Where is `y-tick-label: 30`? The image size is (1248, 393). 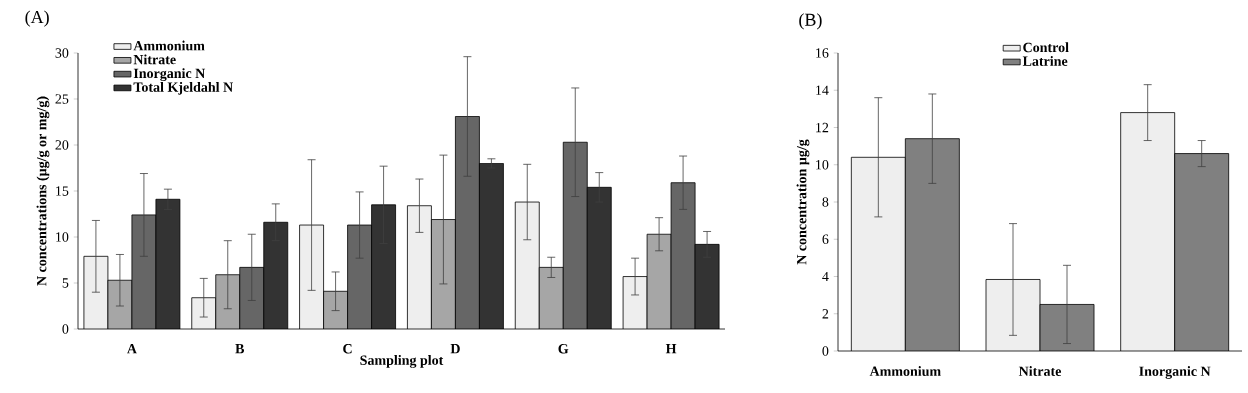
y-tick-label: 30 is located at coordinates (62, 53).